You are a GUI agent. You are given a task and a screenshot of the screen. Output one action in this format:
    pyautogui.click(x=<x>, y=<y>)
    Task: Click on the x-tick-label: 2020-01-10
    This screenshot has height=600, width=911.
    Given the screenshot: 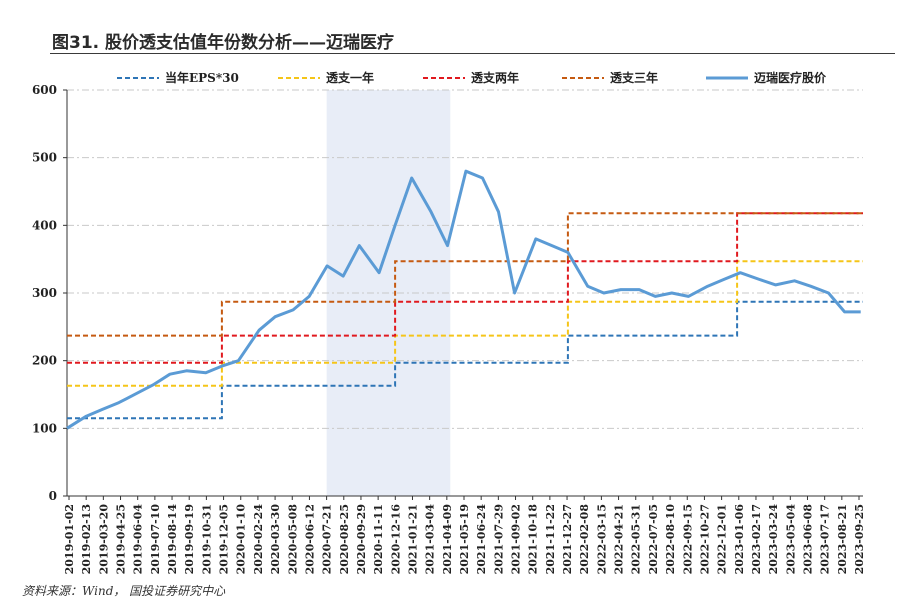 What is the action you would take?
    pyautogui.click(x=241, y=539)
    